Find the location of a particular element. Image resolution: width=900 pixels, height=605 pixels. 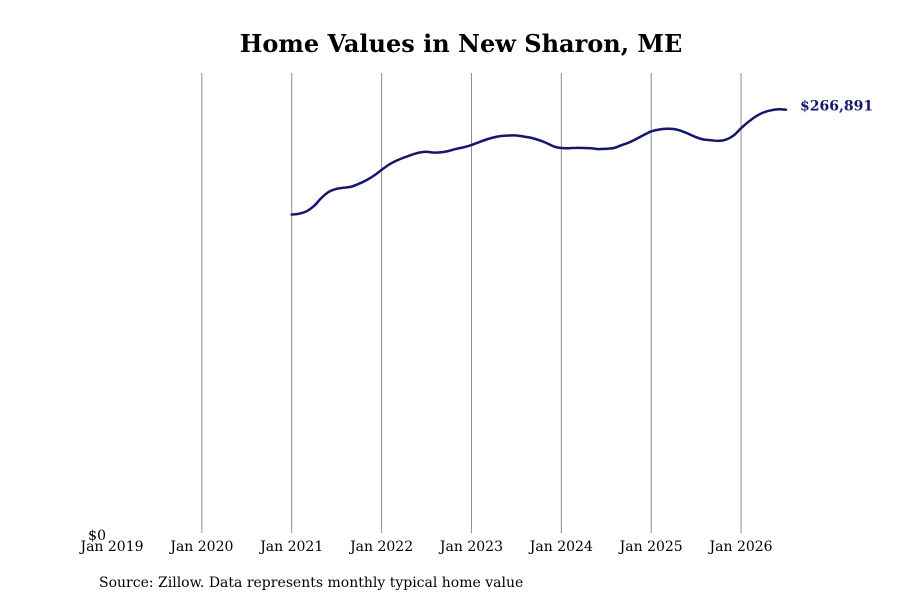

x-tick-label: Jan 2024 is located at coordinates (560, 547).